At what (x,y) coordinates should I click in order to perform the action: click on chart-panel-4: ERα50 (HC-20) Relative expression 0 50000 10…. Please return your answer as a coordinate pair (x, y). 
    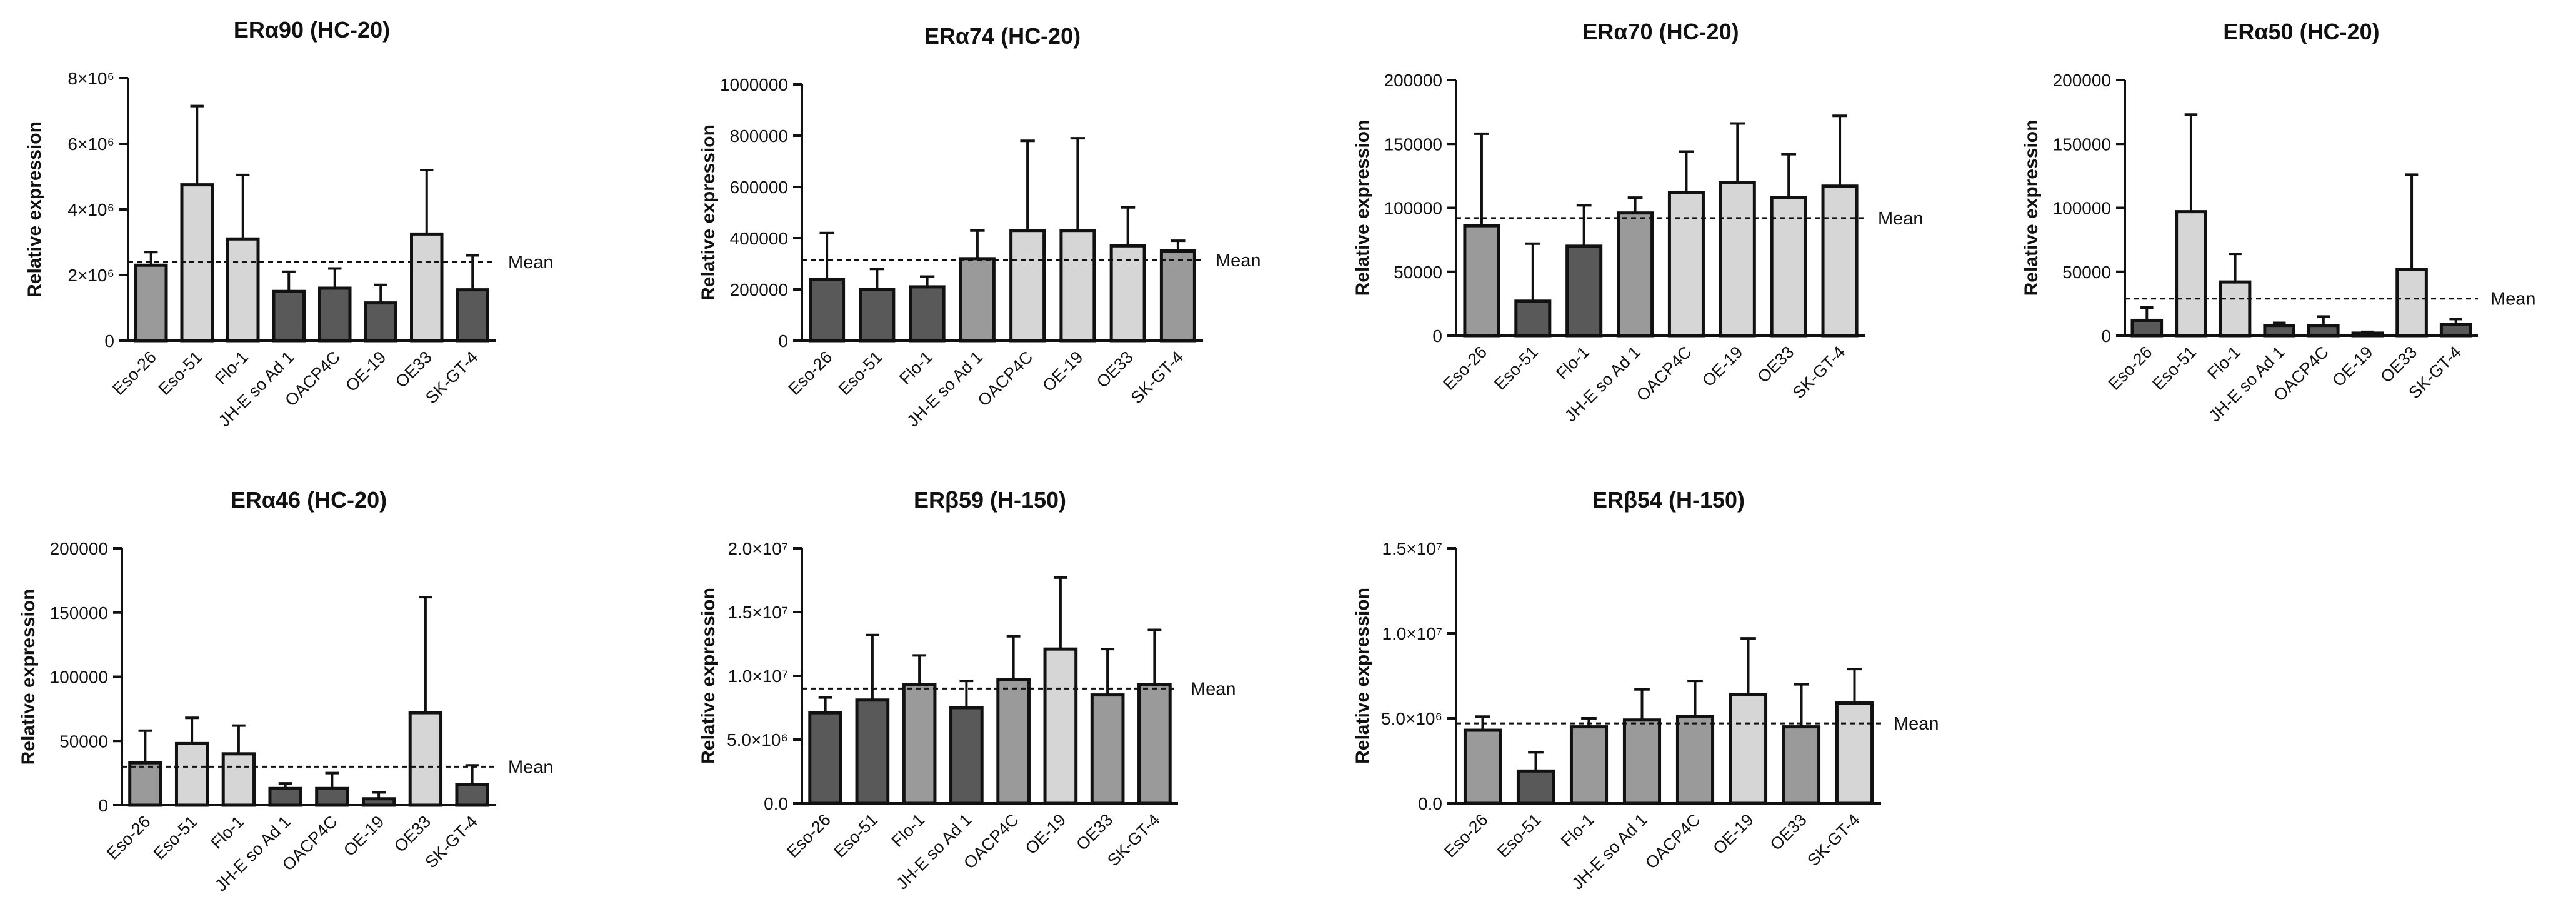
    Looking at the image, I should click on (2278, 222).